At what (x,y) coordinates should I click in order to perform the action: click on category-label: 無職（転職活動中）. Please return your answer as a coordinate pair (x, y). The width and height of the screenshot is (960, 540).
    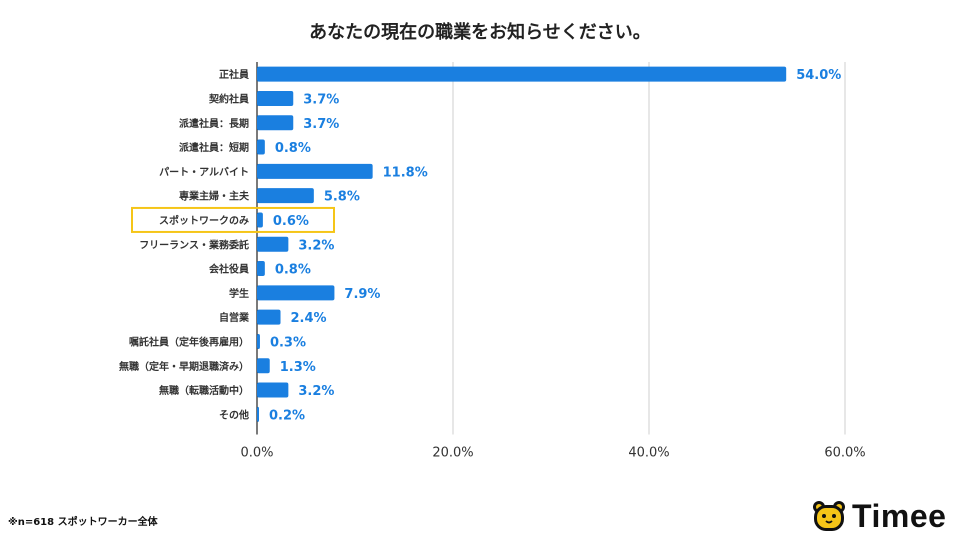
    Looking at the image, I should click on (204, 390).